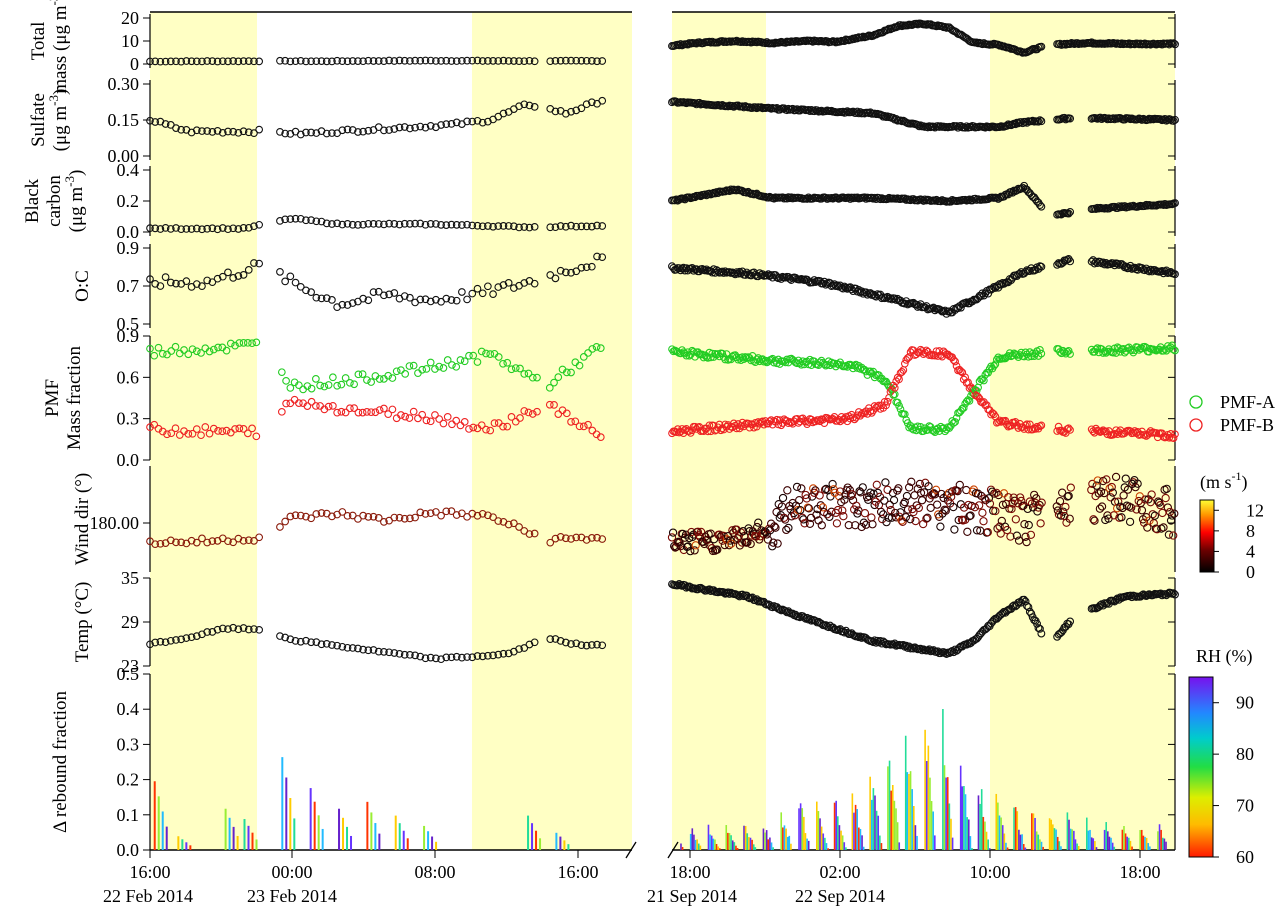 Image resolution: width=1288 pixels, height=920 pixels. What do you see at coordinates (128, 170) in the screenshot?
I see `ytick-label-bc-2: 0.4` at bounding box center [128, 170].